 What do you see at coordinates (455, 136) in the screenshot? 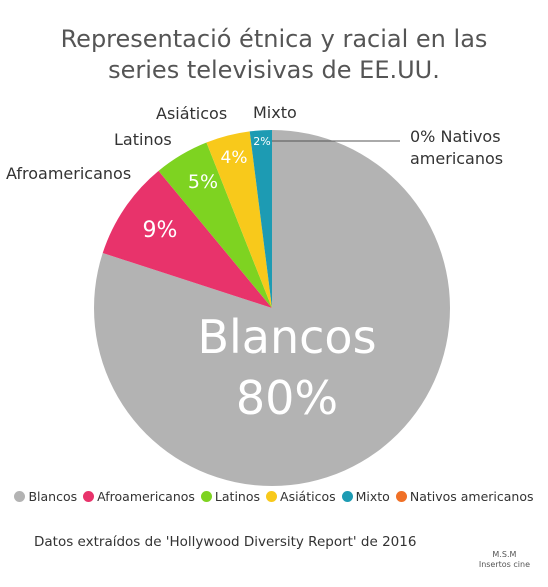
I see `callout-nativos-line-1: 0% Nativos` at bounding box center [455, 136].